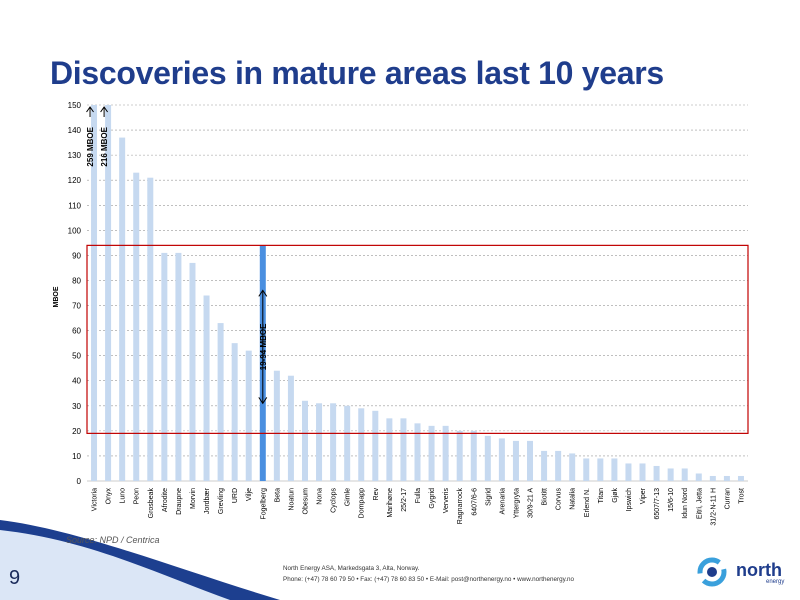 The width and height of the screenshot is (800, 600). What do you see at coordinates (418, 495) in the screenshot?
I see `x-tick-label: Fulla` at bounding box center [418, 495].